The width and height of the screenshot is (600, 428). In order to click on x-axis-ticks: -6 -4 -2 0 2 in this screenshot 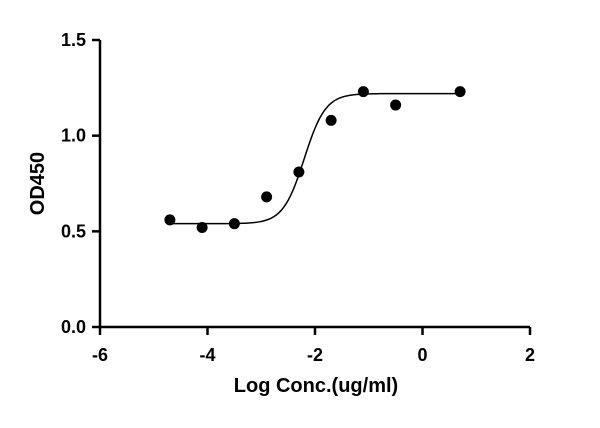, I will do `click(313, 346)`.